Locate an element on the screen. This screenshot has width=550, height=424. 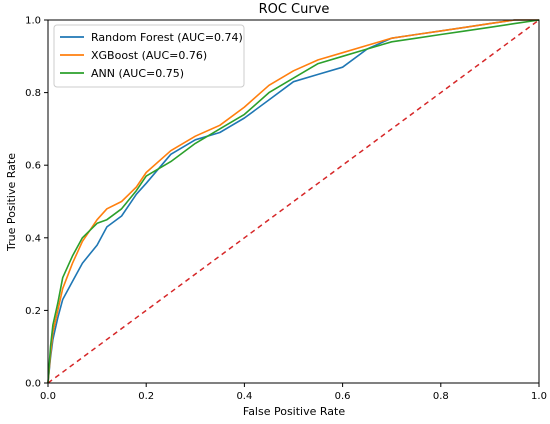
x-axis-label: False Positive Rate is located at coordinates (294, 411).